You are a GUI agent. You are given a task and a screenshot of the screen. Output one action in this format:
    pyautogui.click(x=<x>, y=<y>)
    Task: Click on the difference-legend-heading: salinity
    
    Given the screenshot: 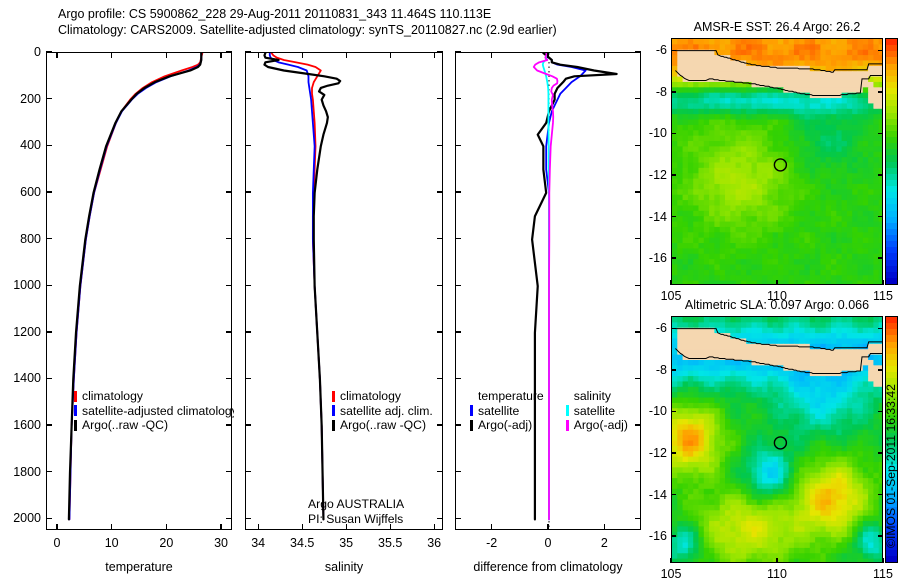 What is the action you would take?
    pyautogui.click(x=592, y=396)
    